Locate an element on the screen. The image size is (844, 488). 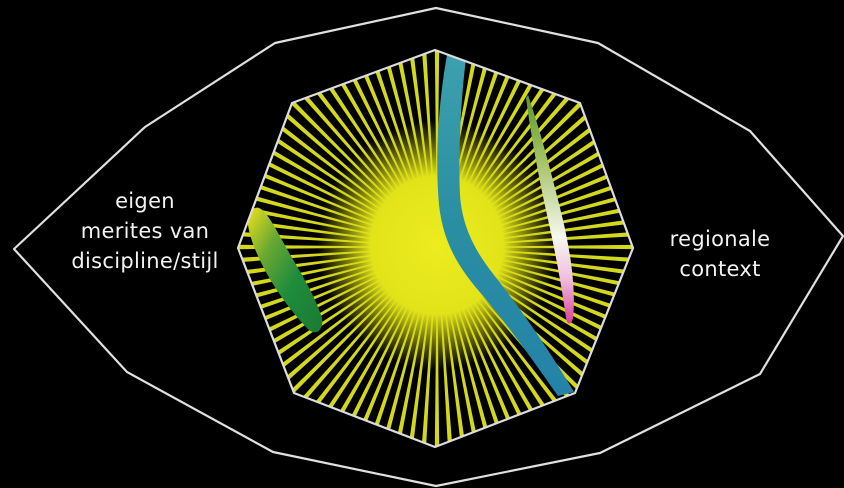
green-shape is located at coordinates (285, 270).